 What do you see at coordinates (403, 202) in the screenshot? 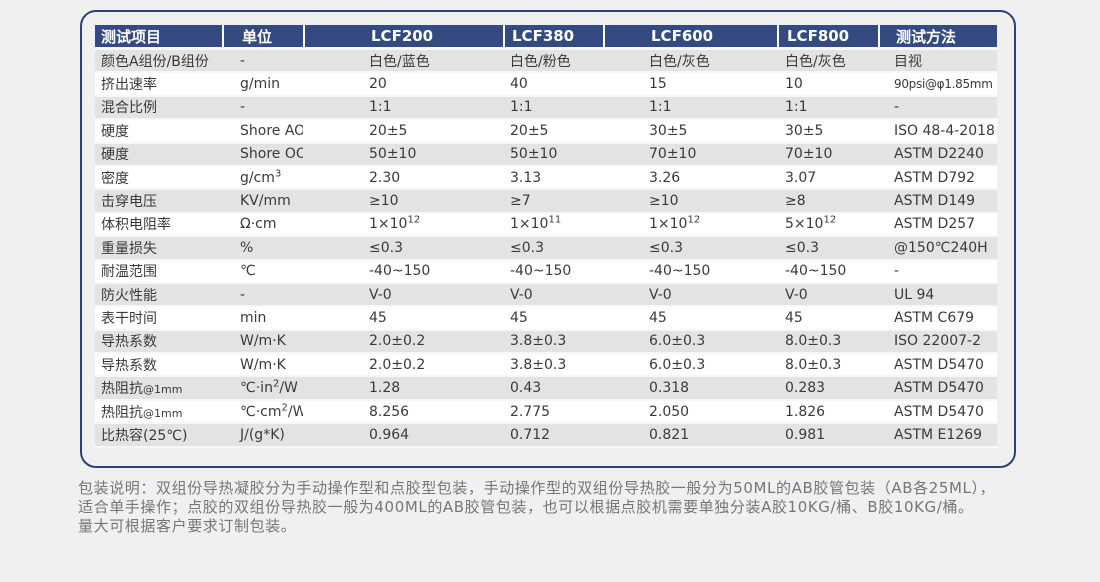
I see `table-cell: ≥10` at bounding box center [403, 202].